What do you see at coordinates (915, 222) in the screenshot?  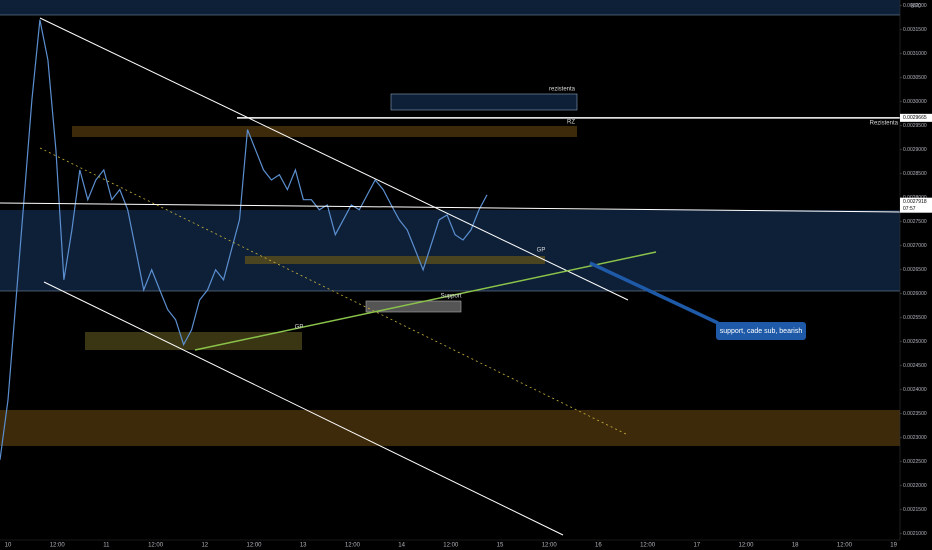 I see `y-tick-label: 0.0027500` at bounding box center [915, 222].